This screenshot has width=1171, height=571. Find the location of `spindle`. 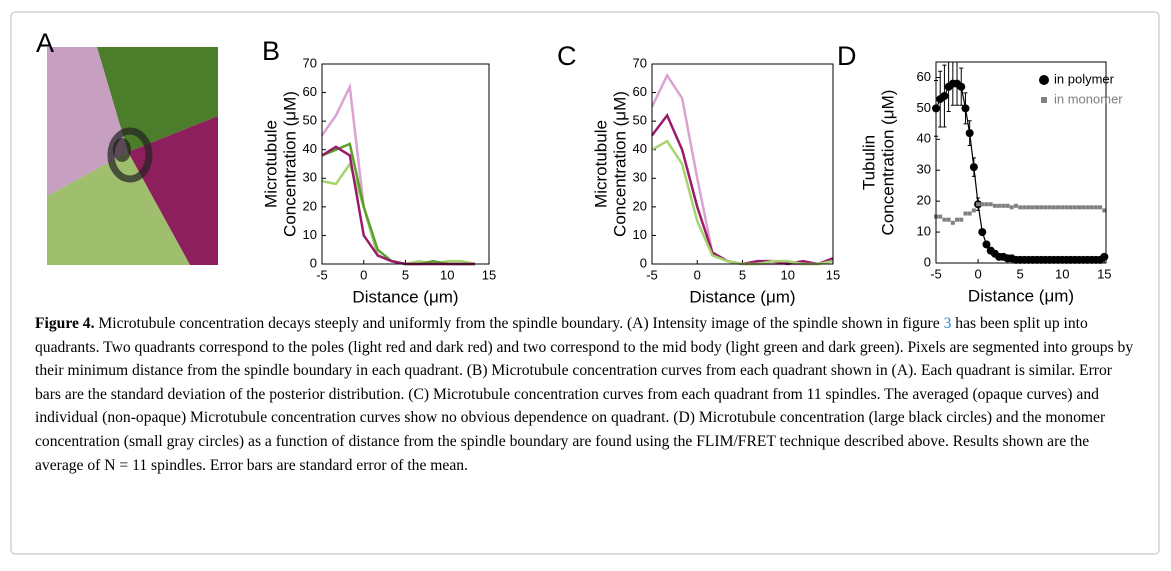

spindle is located at coordinates (130, 155).